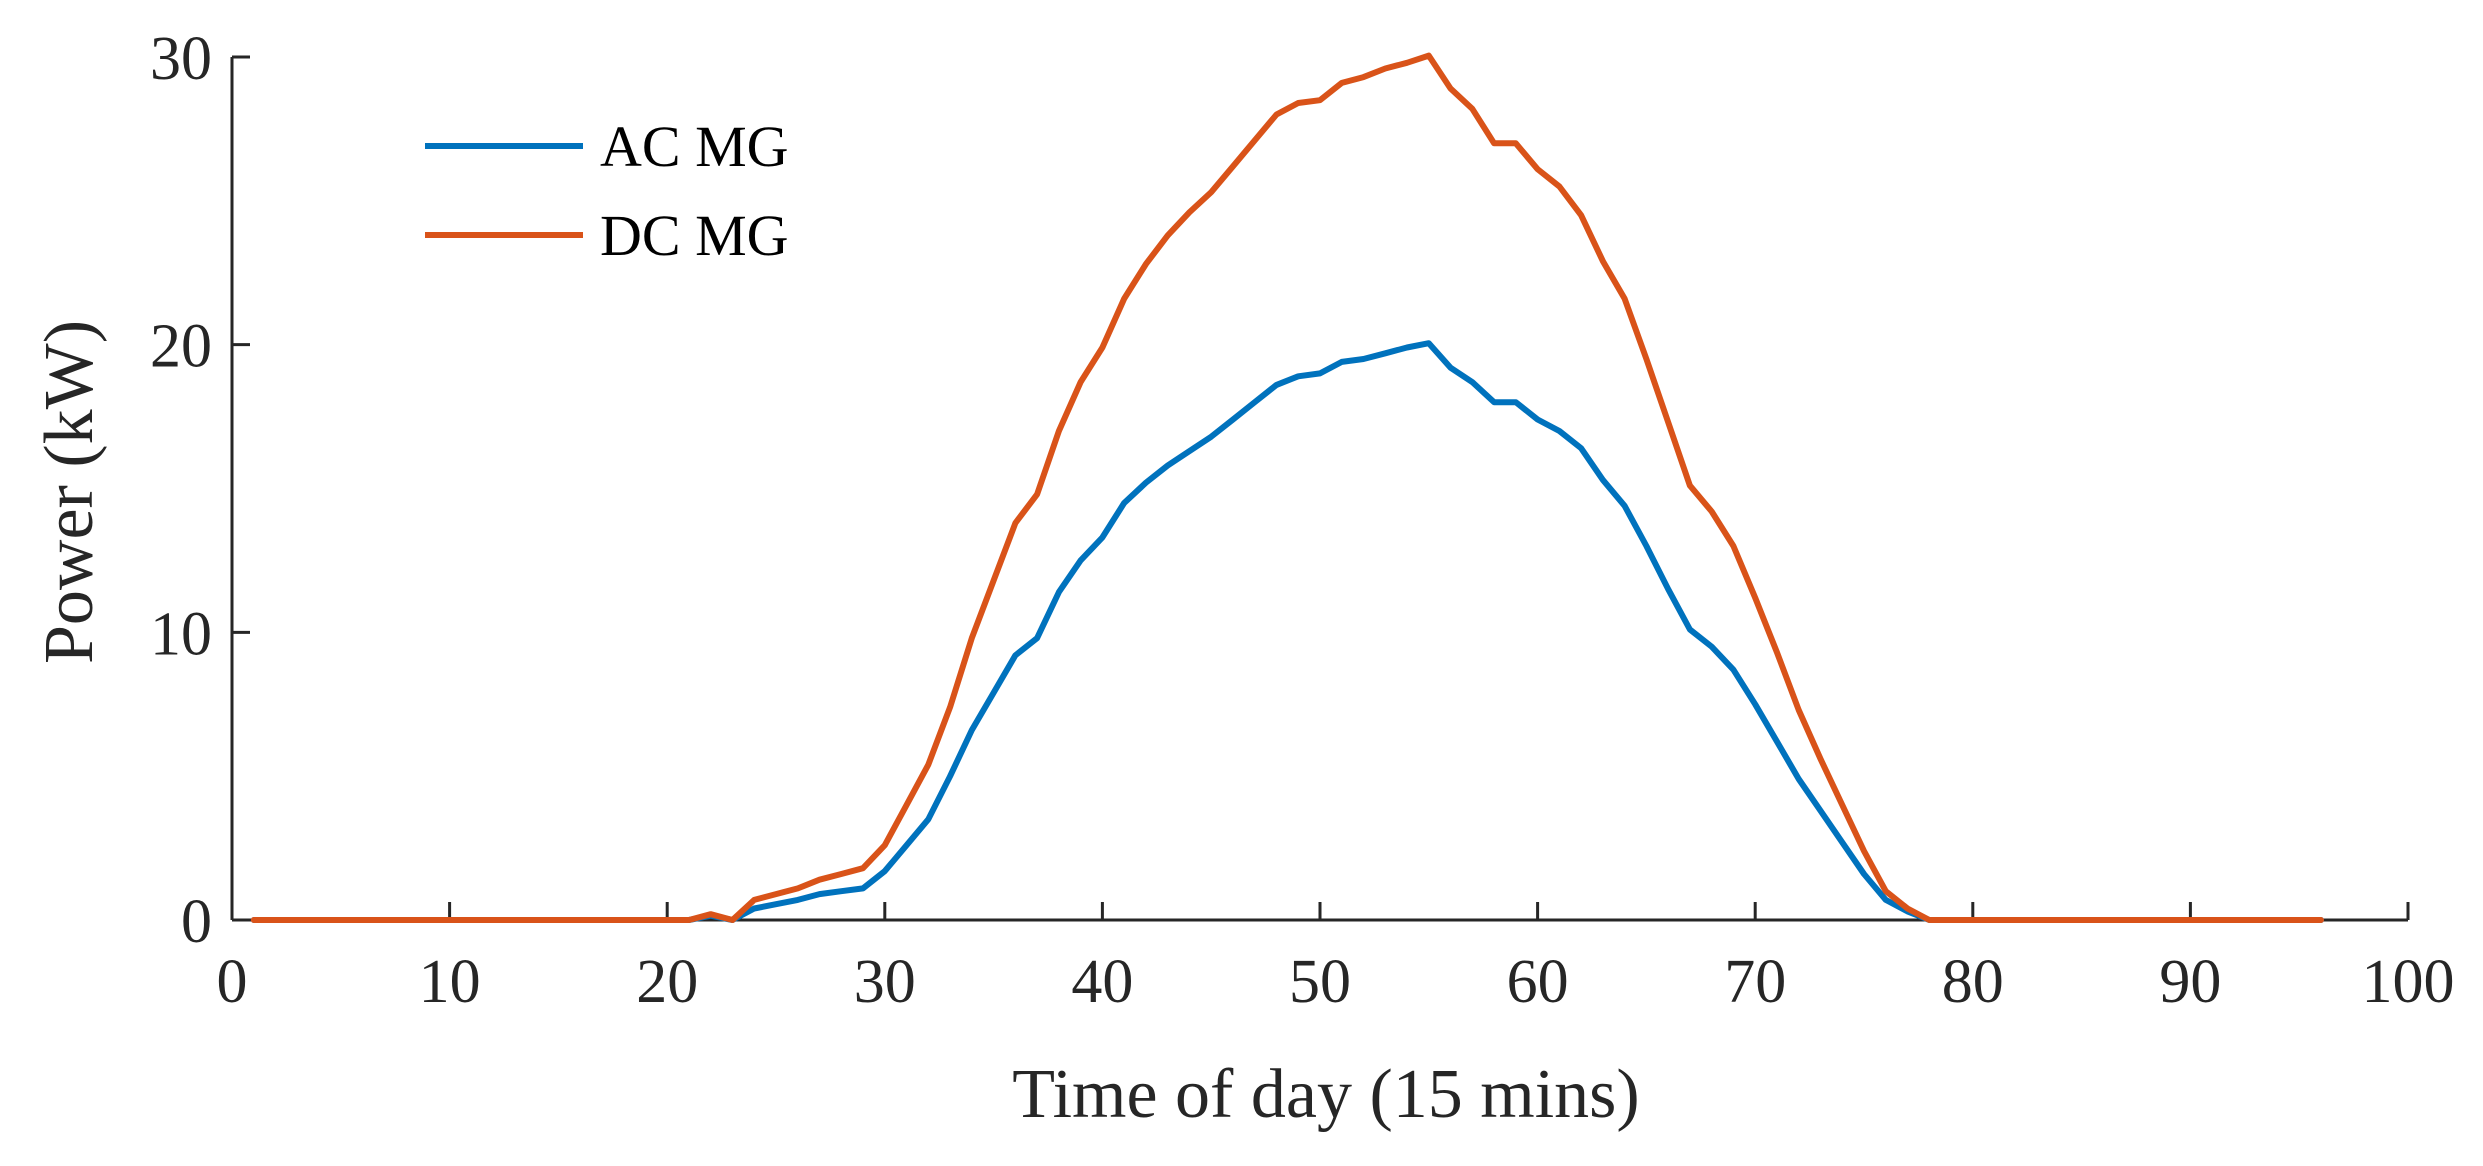 The image size is (2483, 1166). What do you see at coordinates (181, 347) in the screenshot?
I see `y-tick-label: 20` at bounding box center [181, 347].